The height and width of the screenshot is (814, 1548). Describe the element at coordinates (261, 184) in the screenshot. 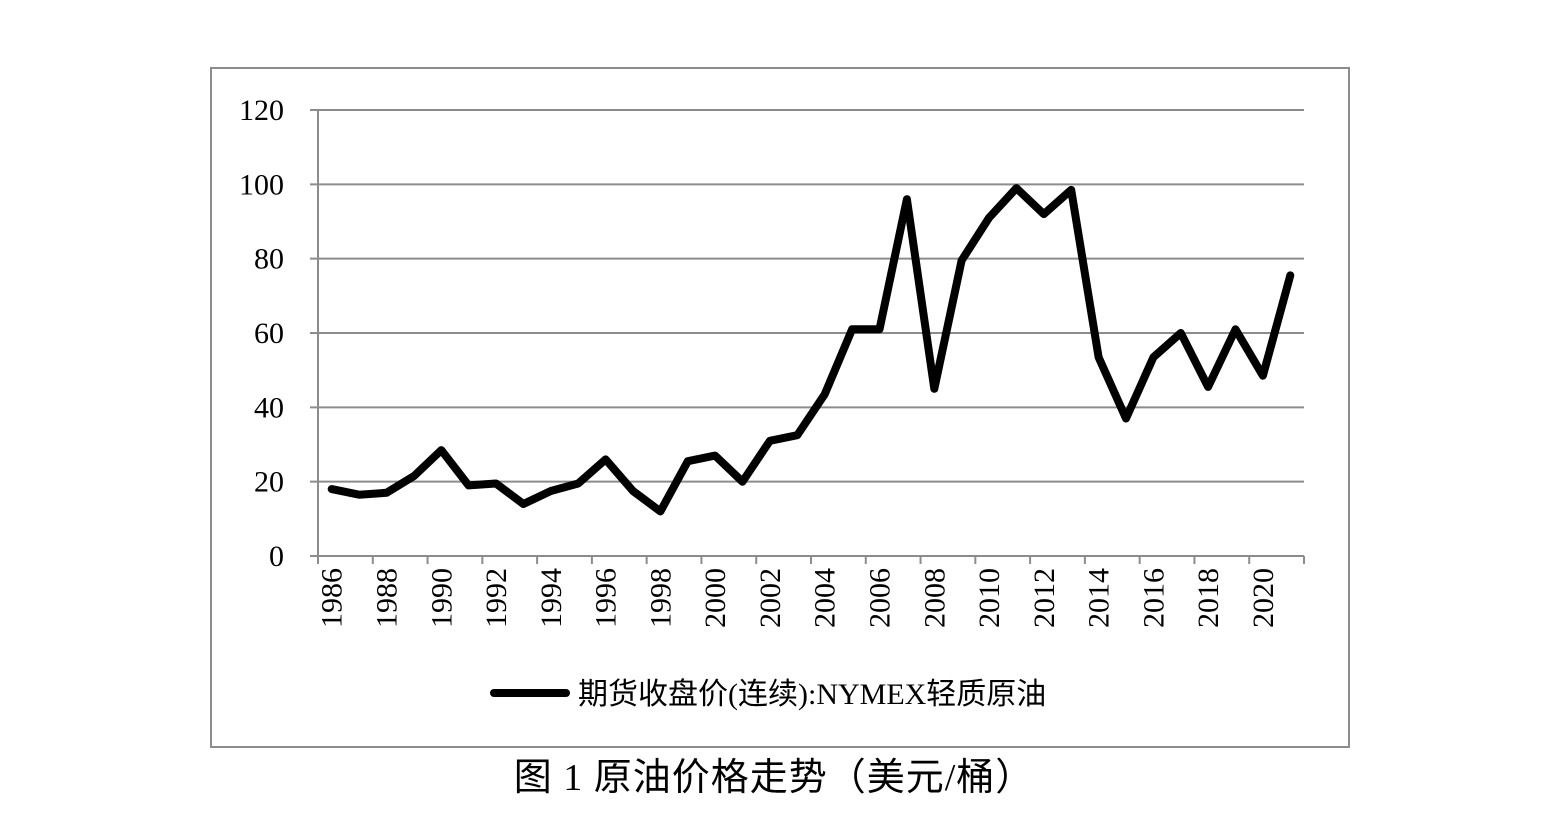

I see `y-tick-label: 100` at that location.